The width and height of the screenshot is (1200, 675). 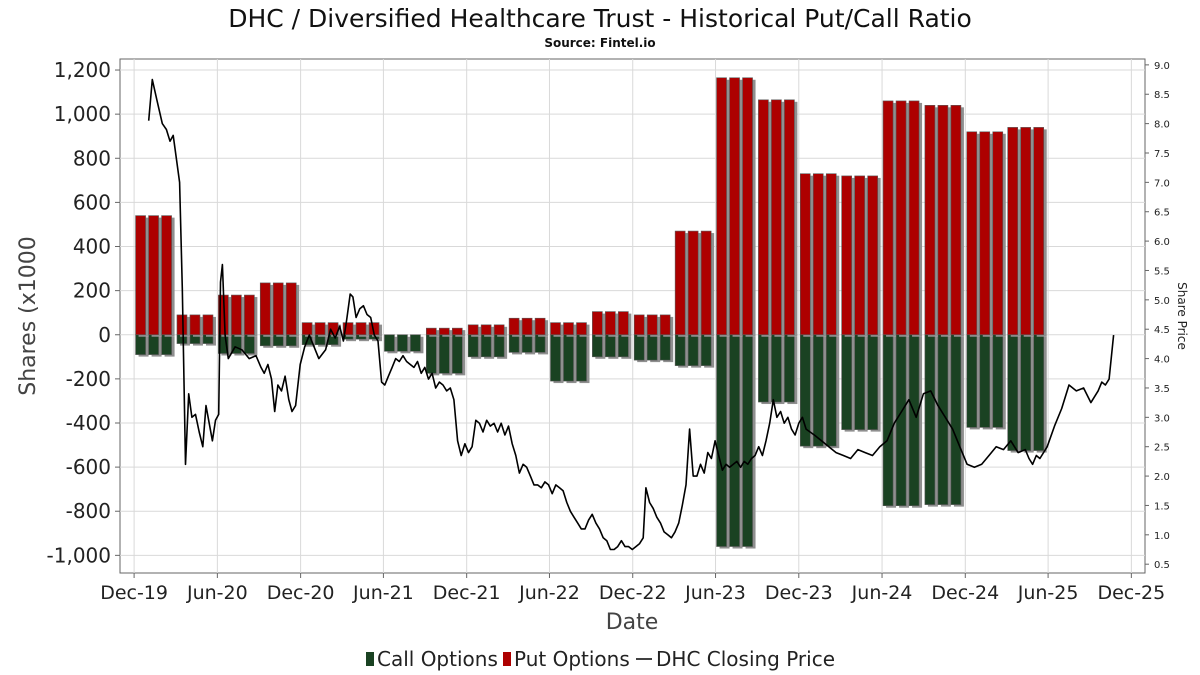 I want to click on legend-price-label: DHC Closing Price, so click(x=745, y=659).